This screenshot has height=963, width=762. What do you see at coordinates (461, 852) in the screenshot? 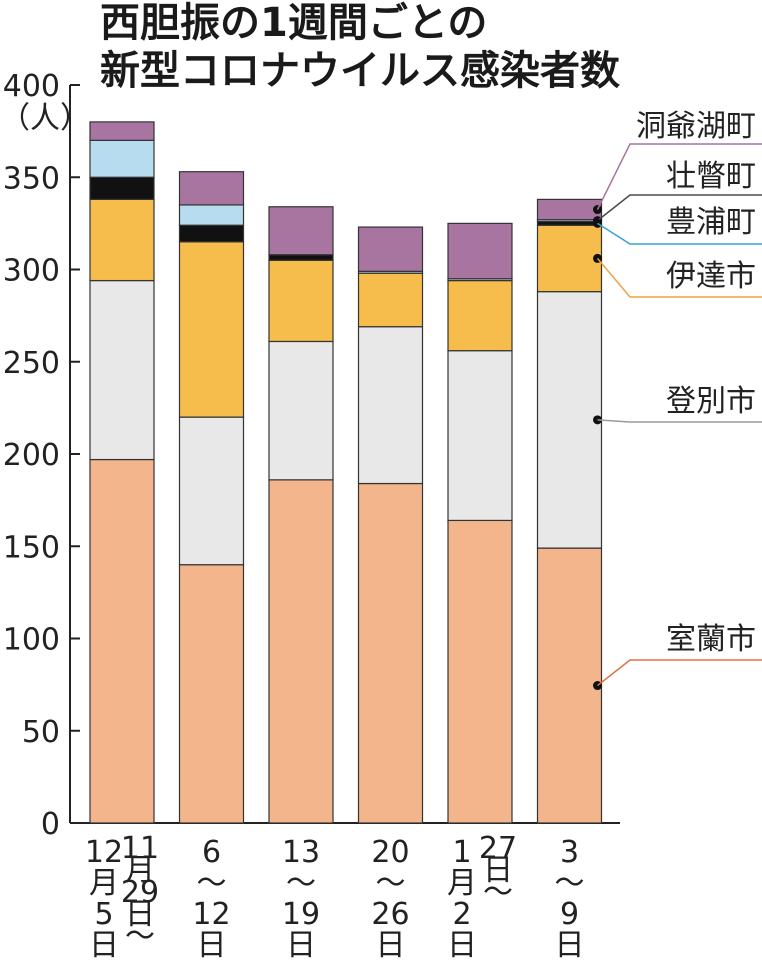
I see `x-label-char: 1` at bounding box center [461, 852].